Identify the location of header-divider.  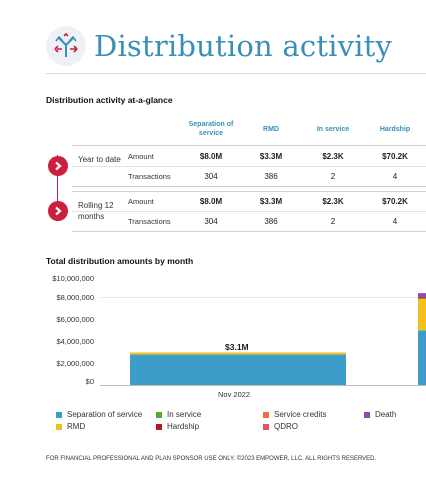
(236, 73).